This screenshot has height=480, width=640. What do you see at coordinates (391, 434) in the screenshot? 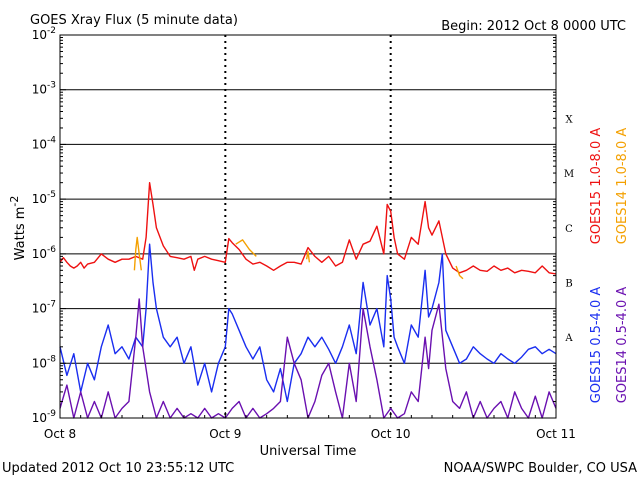
I see `x-tick-label: Oct 10` at bounding box center [391, 434].